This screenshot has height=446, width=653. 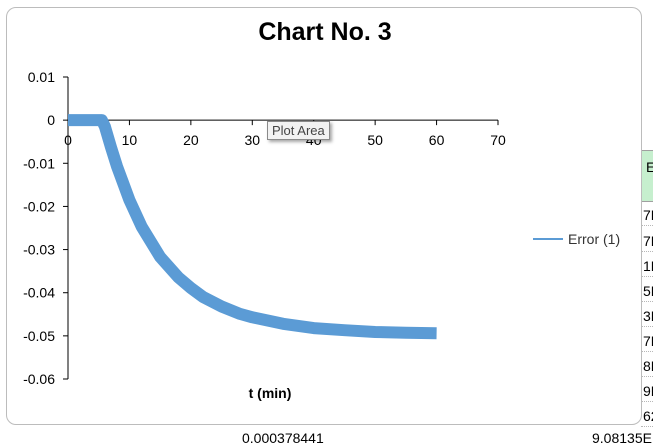 I want to click on legend: Error (1), so click(x=576, y=239).